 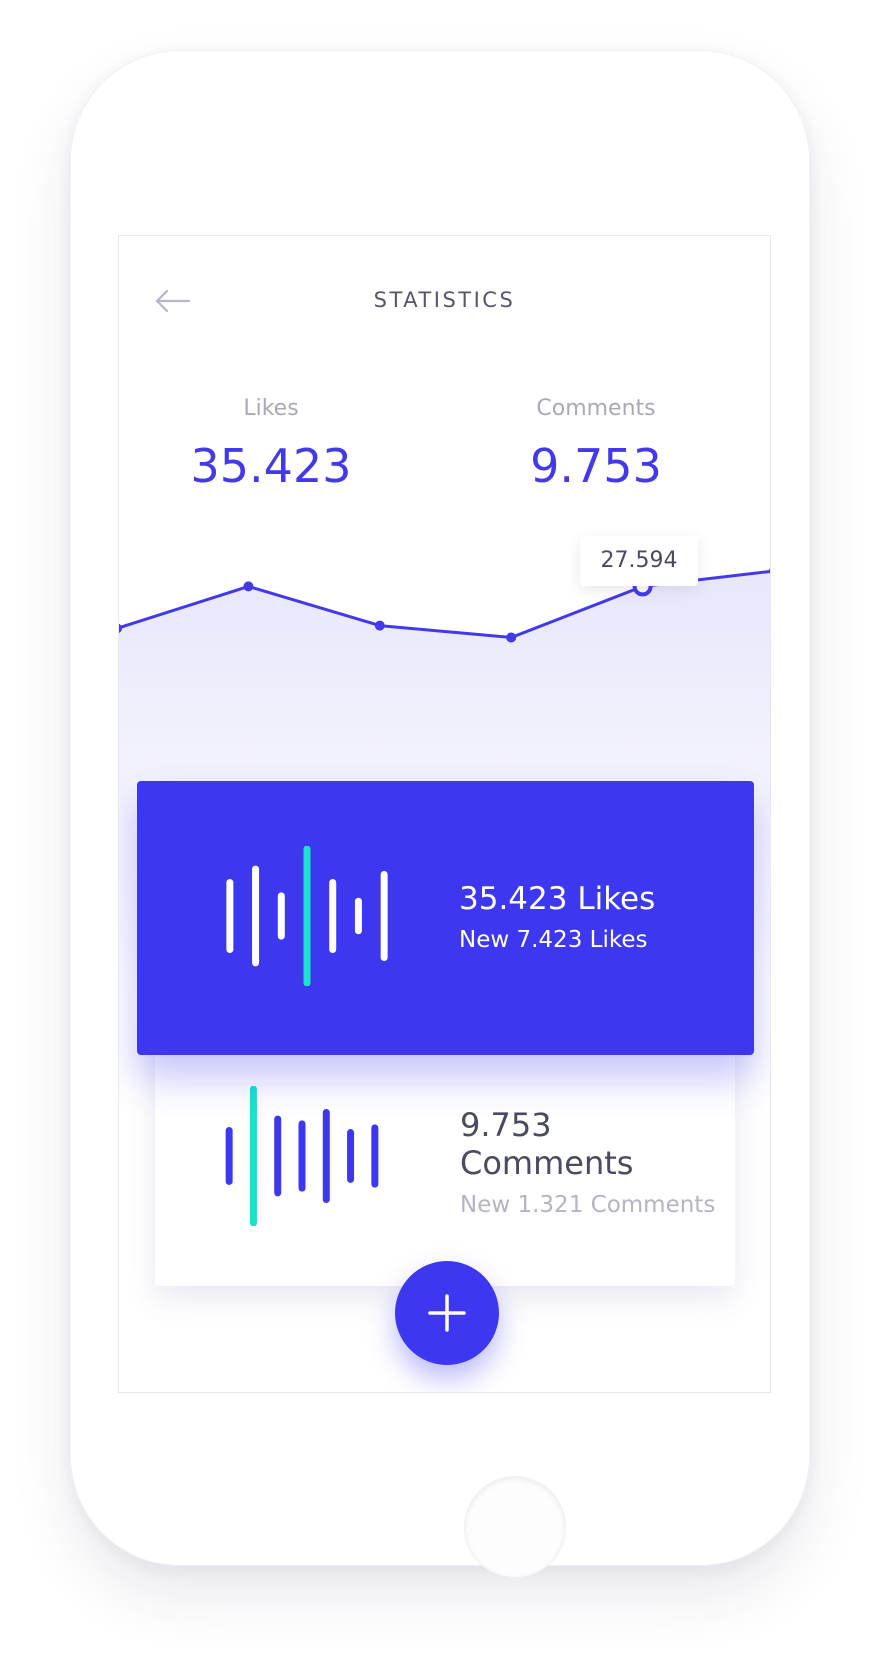 I want to click on comments-value: 9.753, so click(x=596, y=466).